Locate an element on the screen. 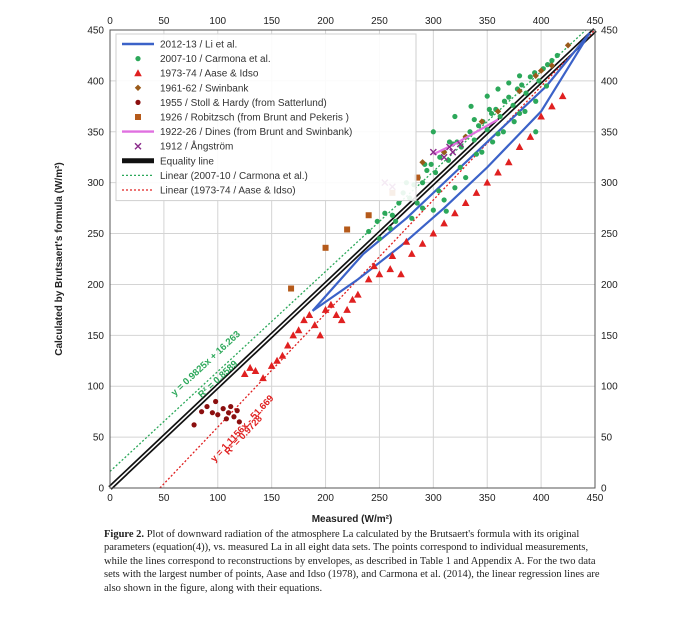 The height and width of the screenshot is (628, 690). y-tick-label-left: 350 is located at coordinates (95, 132).